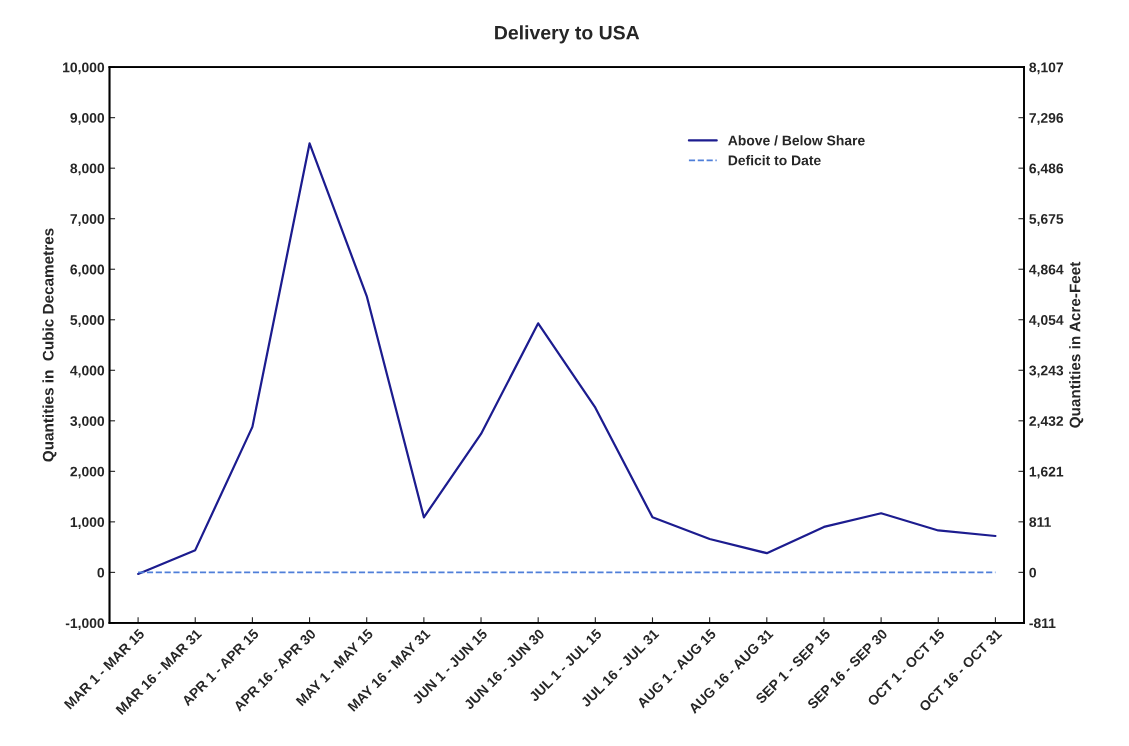 The height and width of the screenshot is (746, 1129). What do you see at coordinates (1046, 321) in the screenshot?
I see `y2-tick-label: 4,054` at bounding box center [1046, 321].